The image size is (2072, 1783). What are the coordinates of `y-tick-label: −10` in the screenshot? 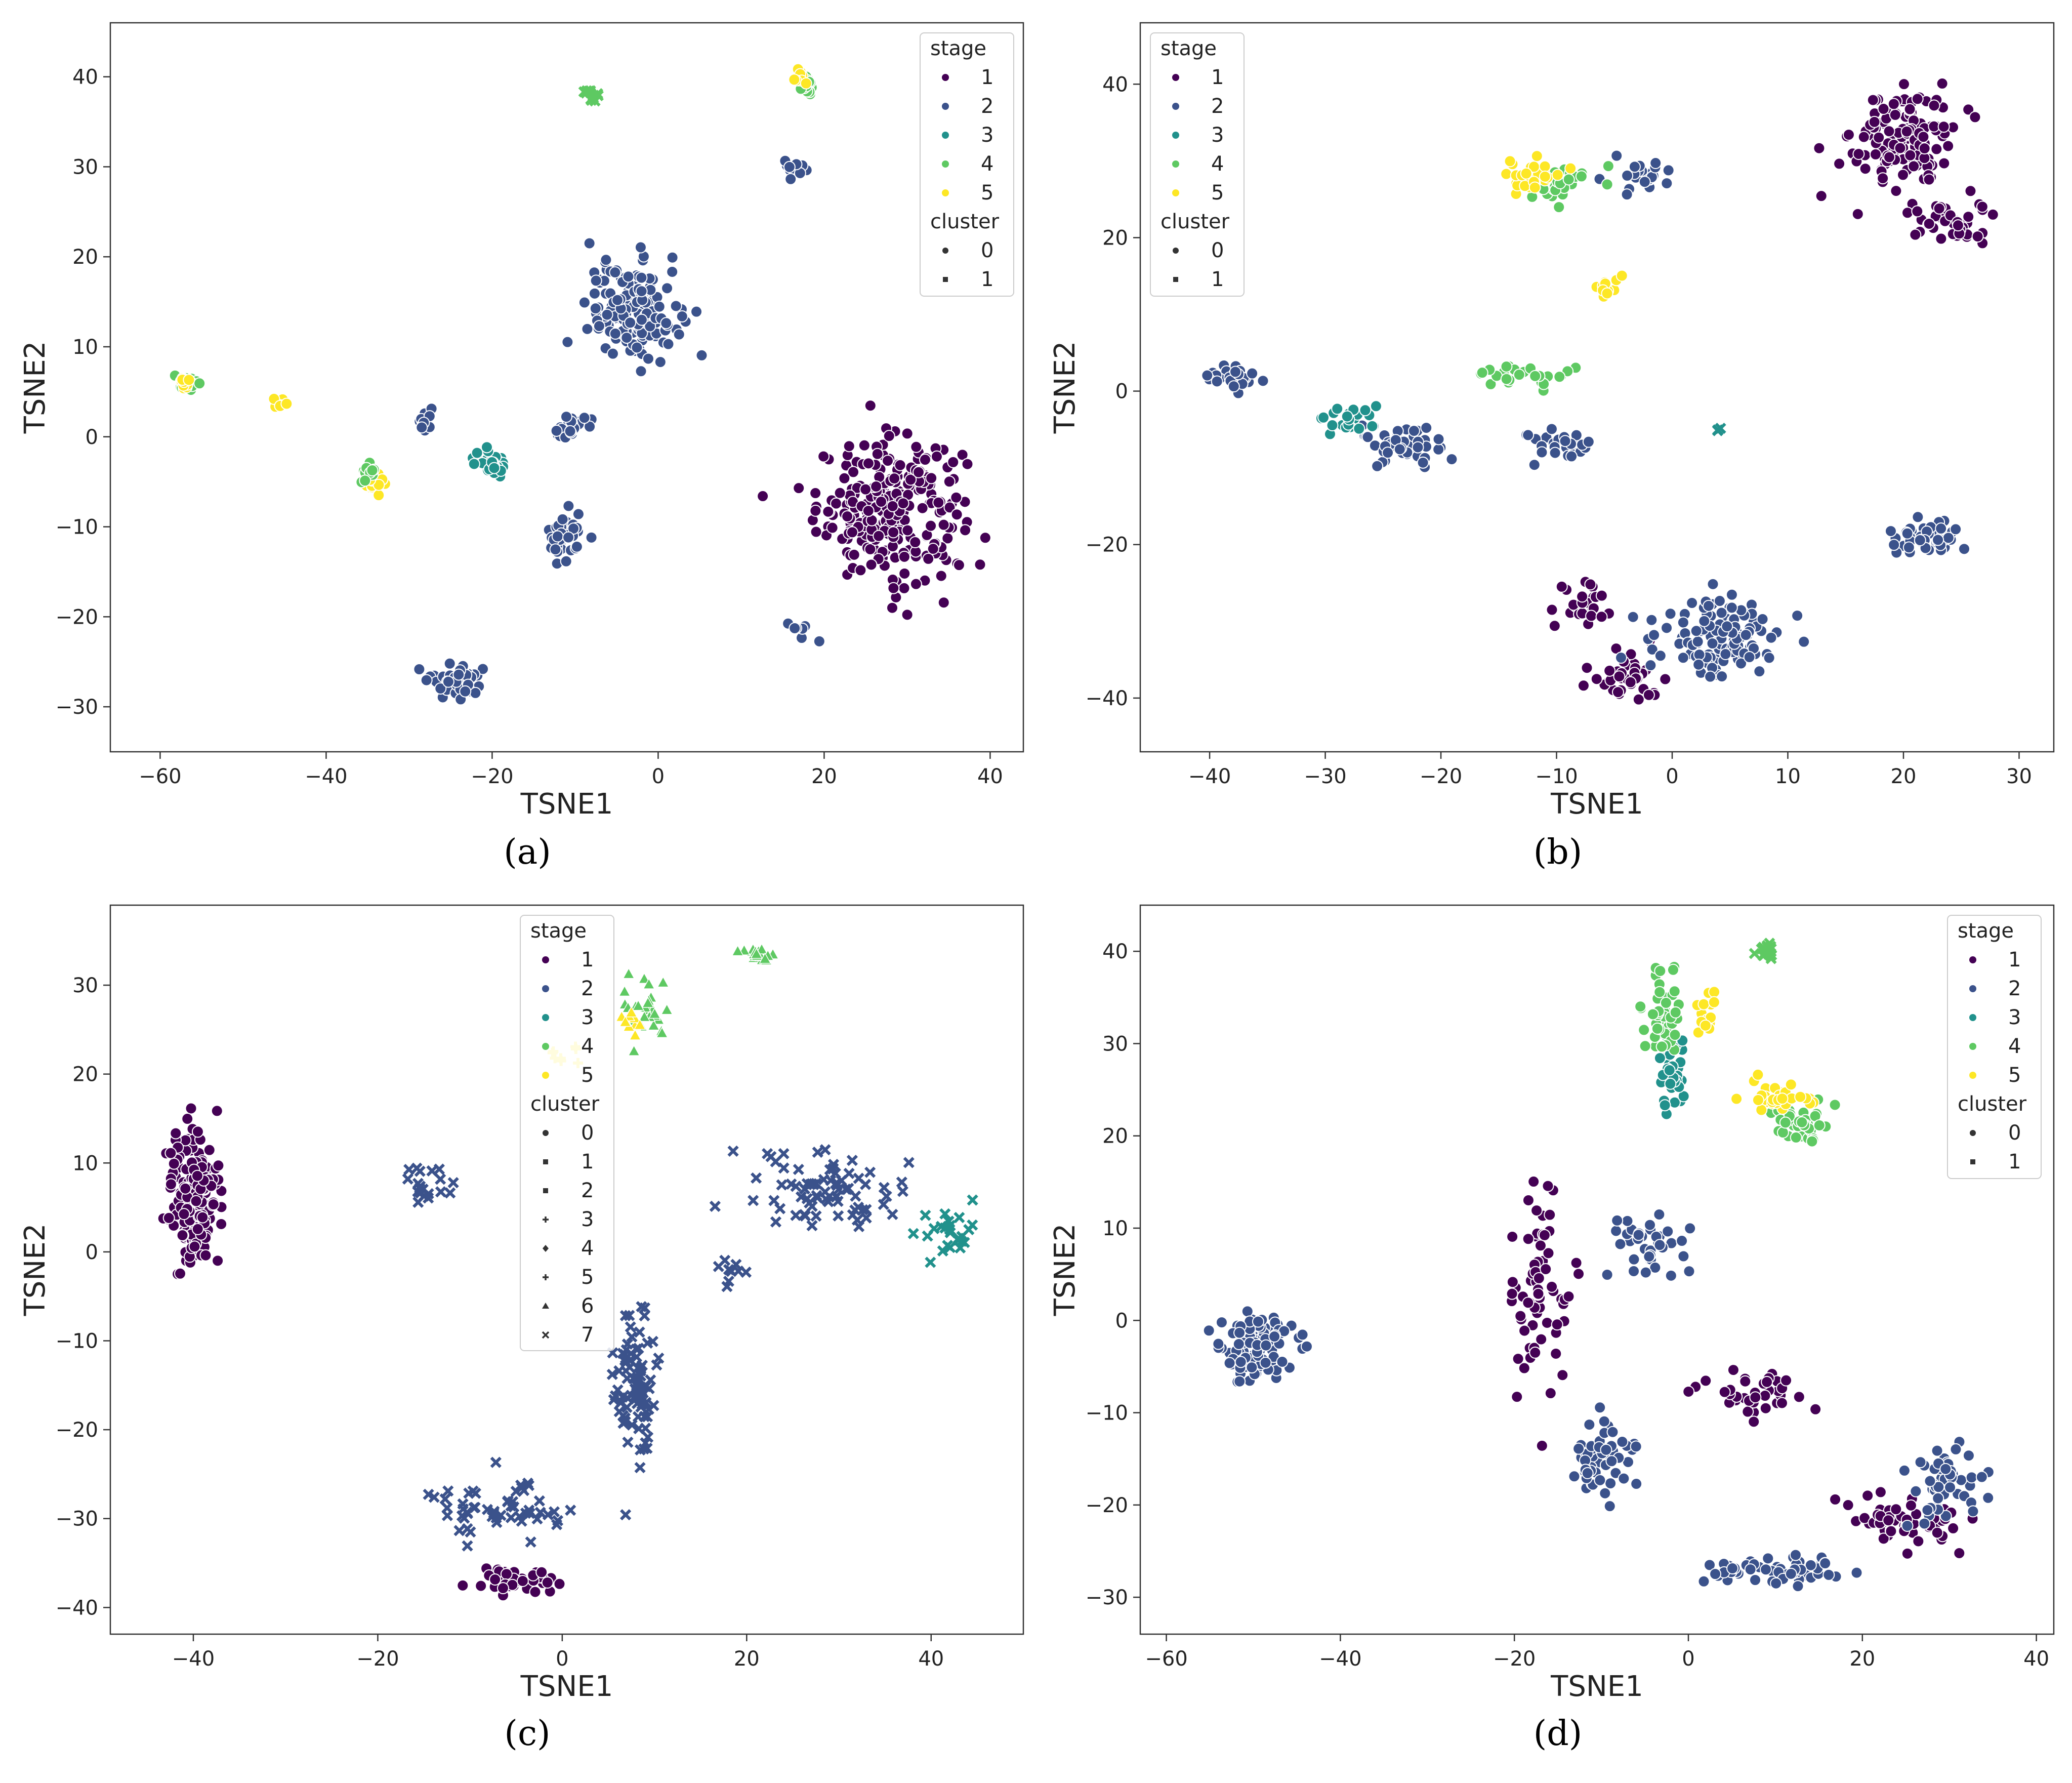 It's located at (77, 1341).